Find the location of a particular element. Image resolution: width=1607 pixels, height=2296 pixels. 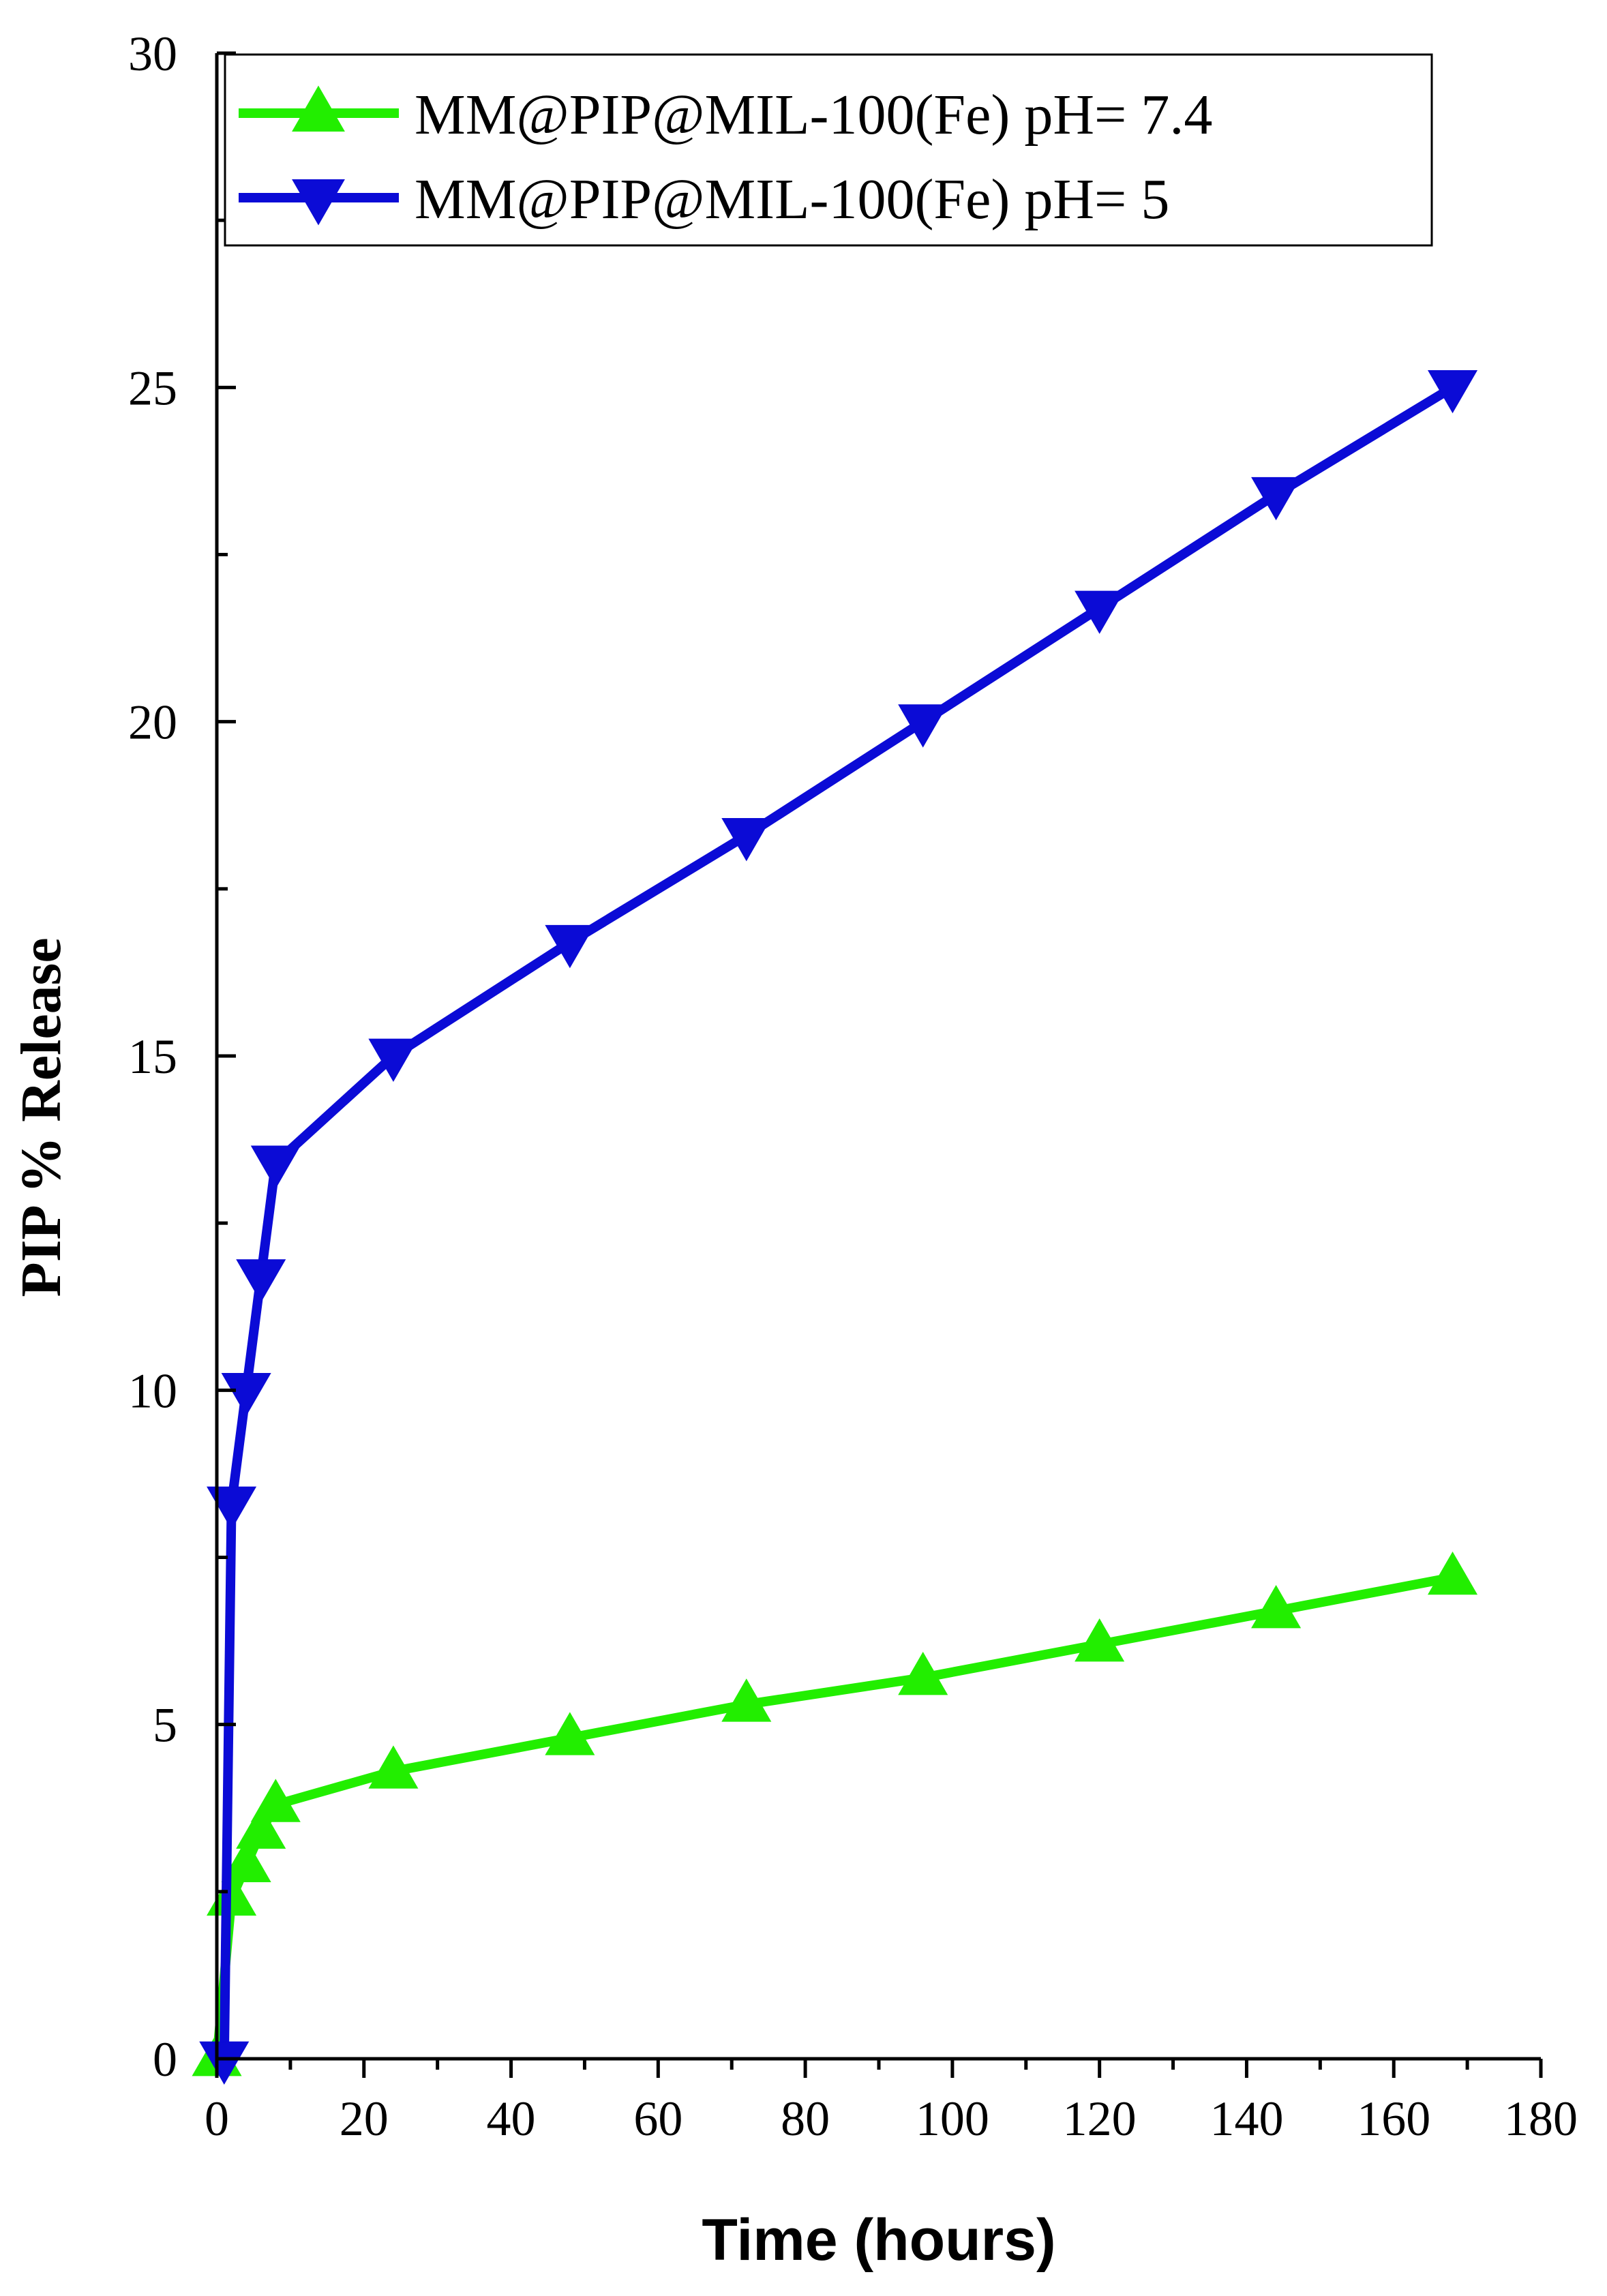

x-tick-label: 0 is located at coordinates (217, 2118).